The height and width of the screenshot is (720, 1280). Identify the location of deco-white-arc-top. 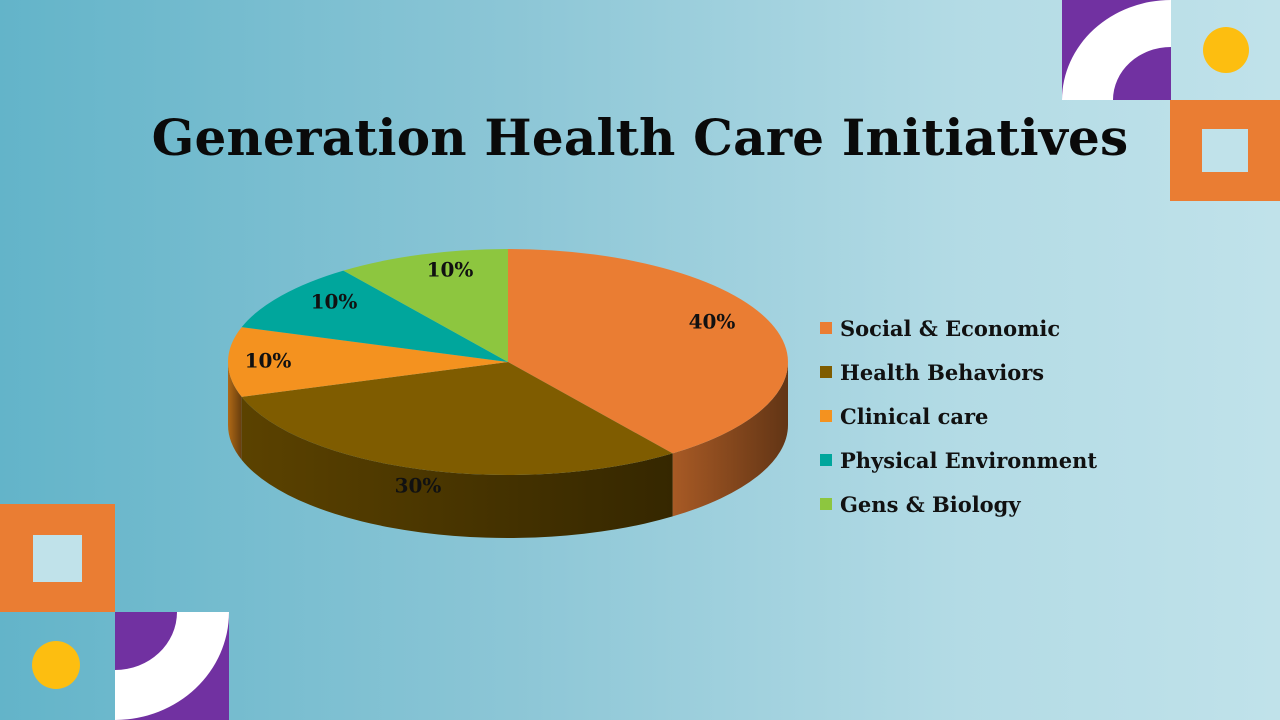
(1116, 50).